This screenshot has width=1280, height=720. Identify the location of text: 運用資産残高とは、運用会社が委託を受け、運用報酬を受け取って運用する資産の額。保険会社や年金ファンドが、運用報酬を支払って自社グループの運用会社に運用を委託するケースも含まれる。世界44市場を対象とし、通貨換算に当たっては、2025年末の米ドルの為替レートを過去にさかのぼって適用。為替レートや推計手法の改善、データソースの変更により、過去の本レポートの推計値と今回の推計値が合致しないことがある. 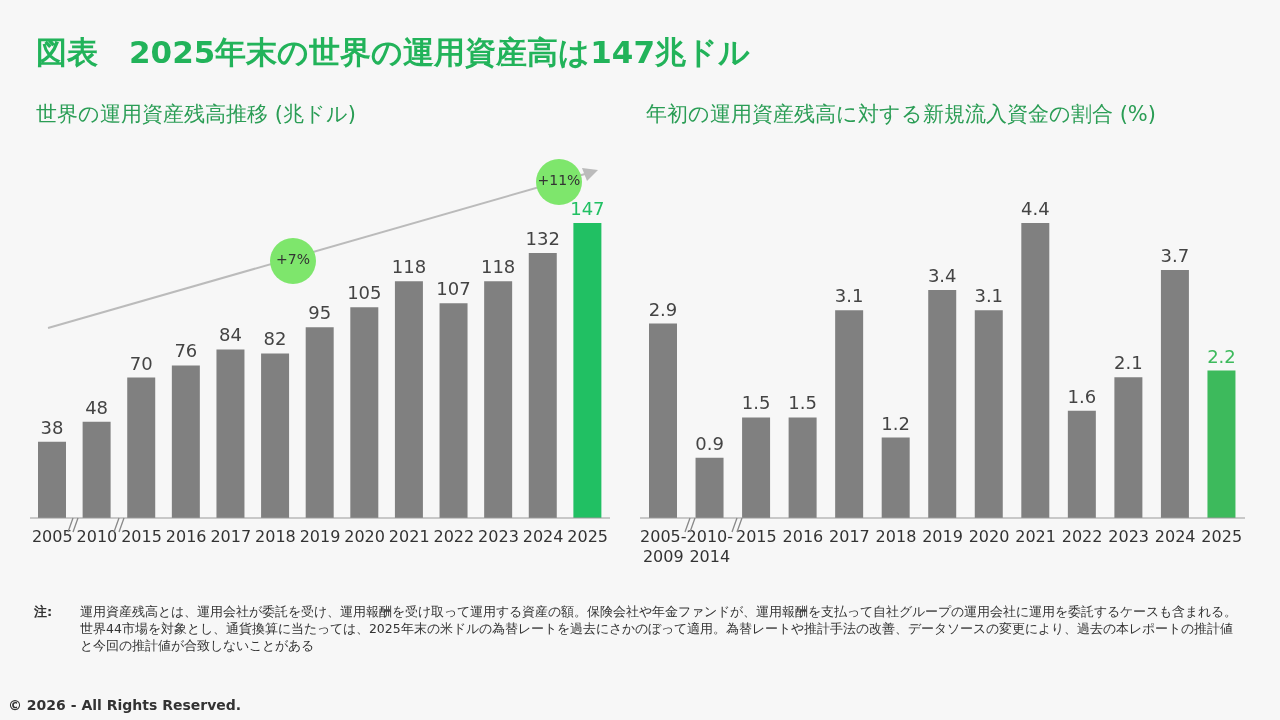
(659, 628).